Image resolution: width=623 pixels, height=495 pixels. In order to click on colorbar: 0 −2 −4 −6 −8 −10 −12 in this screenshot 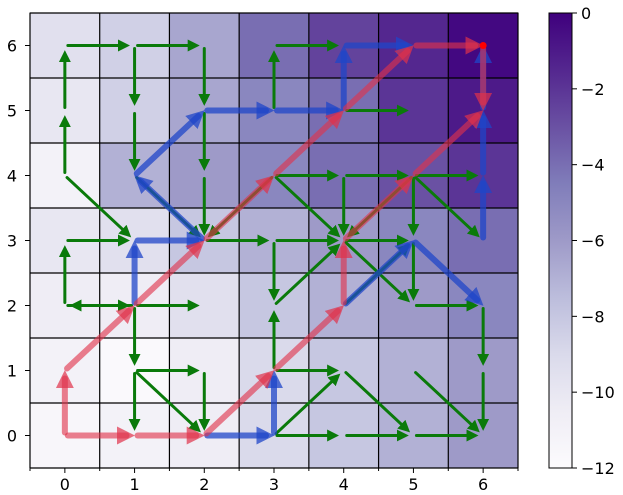, I will do `click(581, 241)`.